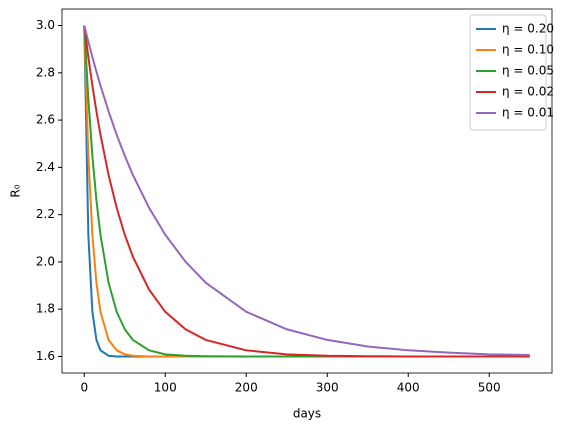  What do you see at coordinates (327, 388) in the screenshot?
I see `x-tick-label: 300` at bounding box center [327, 388].